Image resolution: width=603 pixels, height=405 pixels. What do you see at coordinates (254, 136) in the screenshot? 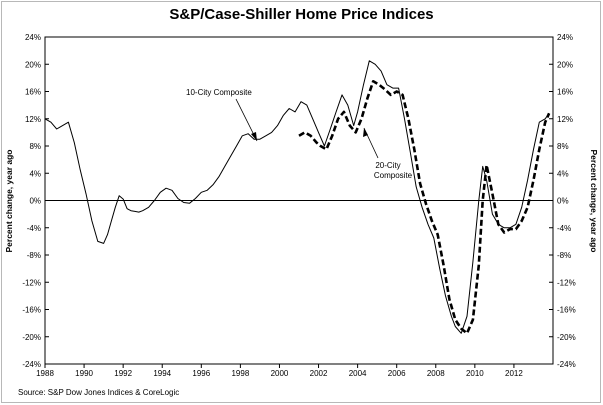
I see `annotation-arrowhead-10-city` at bounding box center [254, 136].